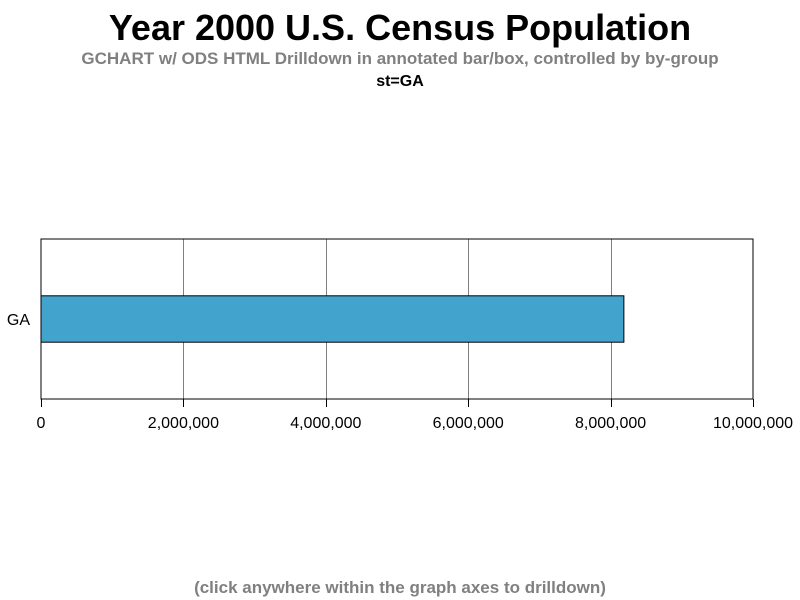 This screenshot has height=600, width=800. What do you see at coordinates (400, 27) in the screenshot?
I see `chart-title: Year 2000 U.S. Census Population` at bounding box center [400, 27].